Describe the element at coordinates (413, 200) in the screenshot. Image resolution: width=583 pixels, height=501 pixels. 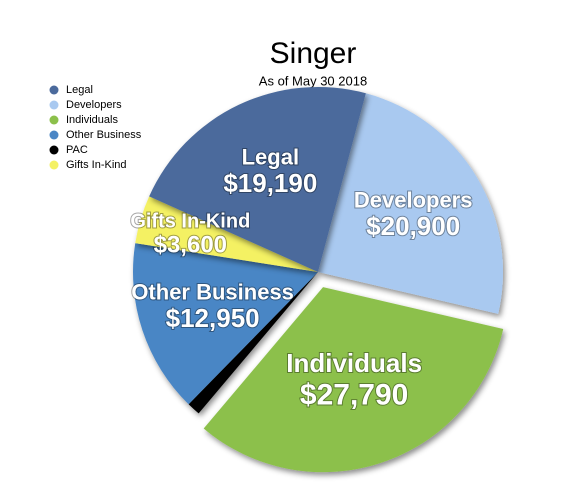
I see `slice-label: Developers` at that location.